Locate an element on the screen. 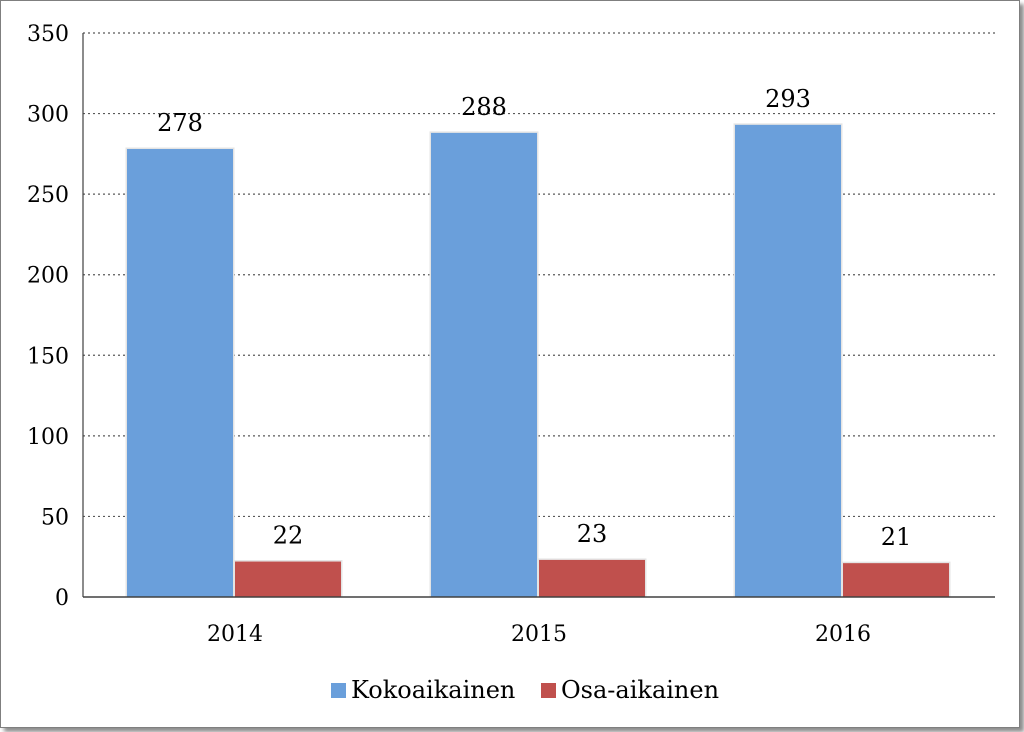 The image size is (1024, 732). x-tick-label: 2015 is located at coordinates (539, 634).